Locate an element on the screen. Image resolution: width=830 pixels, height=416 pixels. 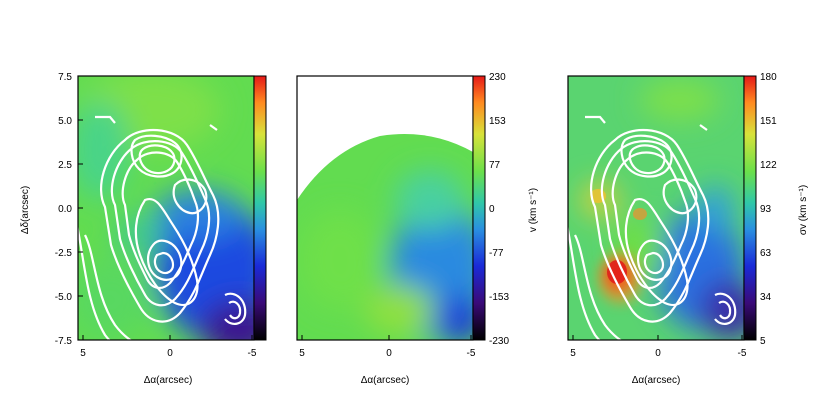
panel-b-colorbar-ticks: 230 153 77 0 -77 -153 -230 is located at coordinates (499, 209).